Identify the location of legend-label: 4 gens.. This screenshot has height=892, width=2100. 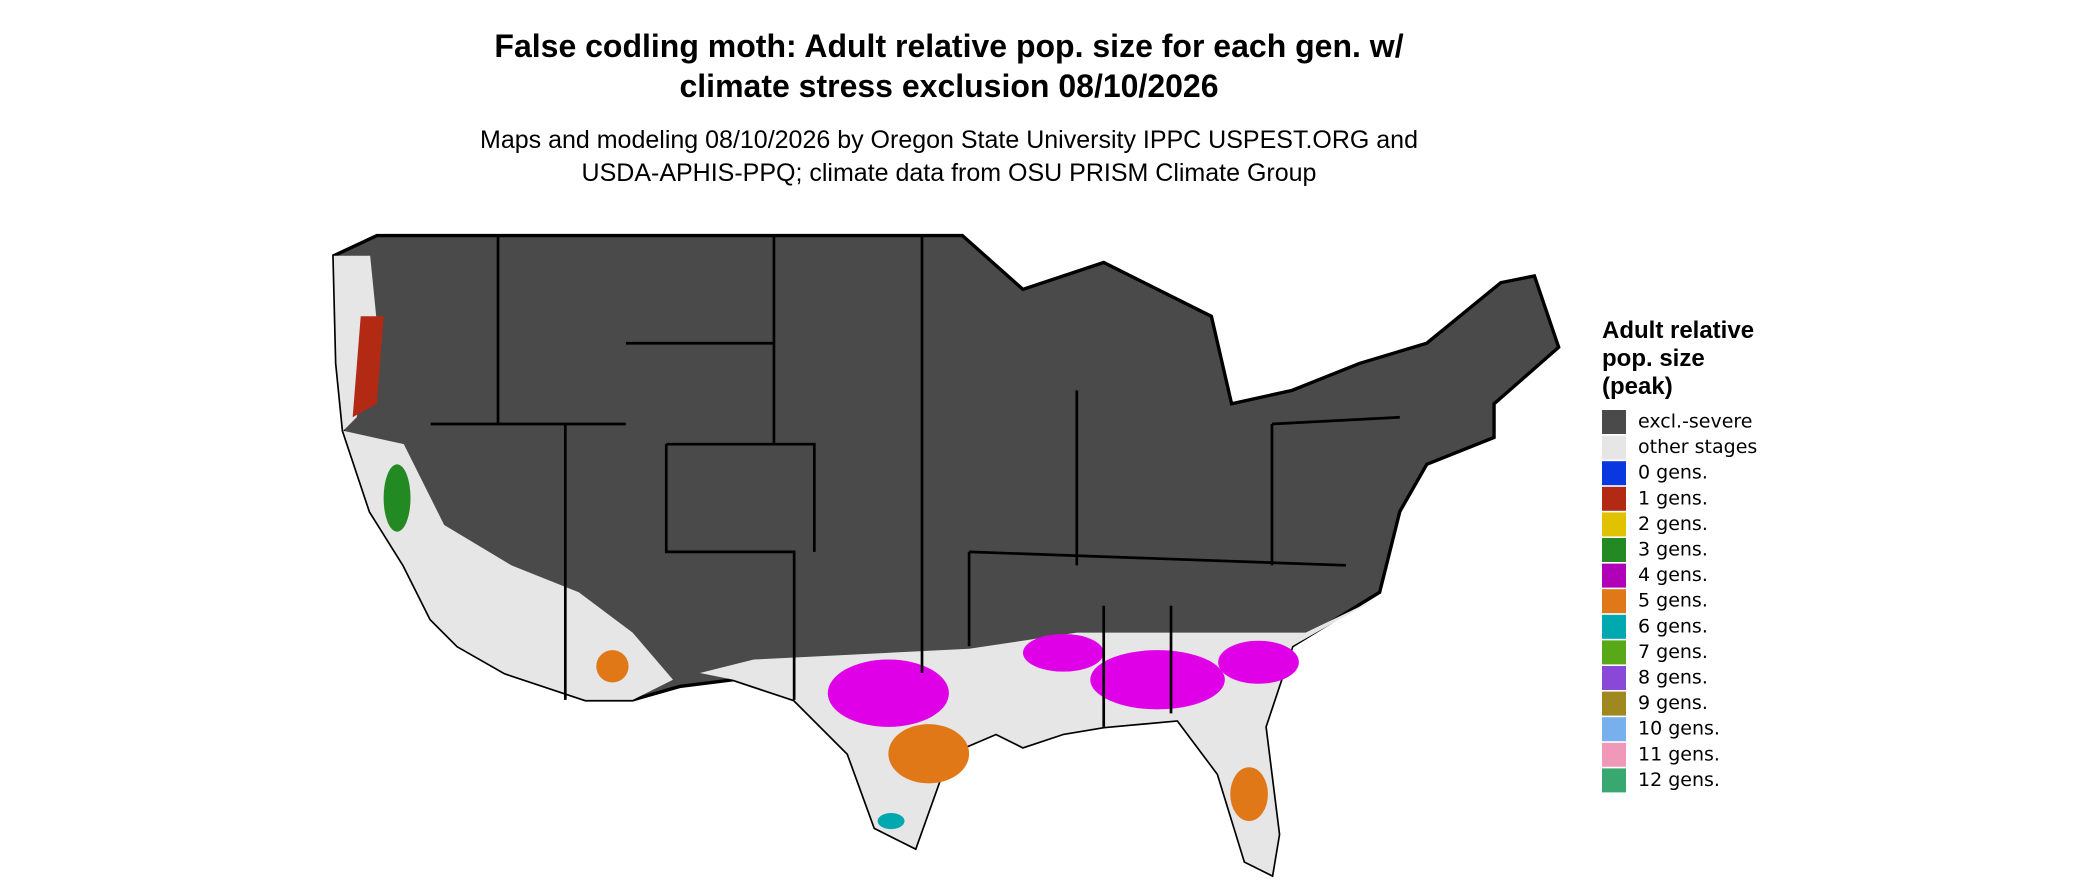
(1673, 575).